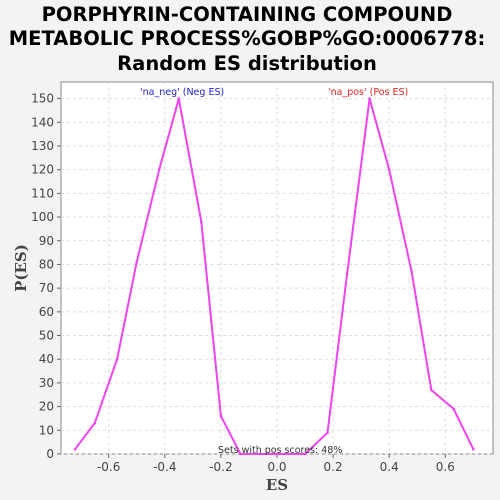 This screenshot has height=500, width=500. Describe the element at coordinates (164, 467) in the screenshot. I see `x-tick-label: -0.4` at that location.